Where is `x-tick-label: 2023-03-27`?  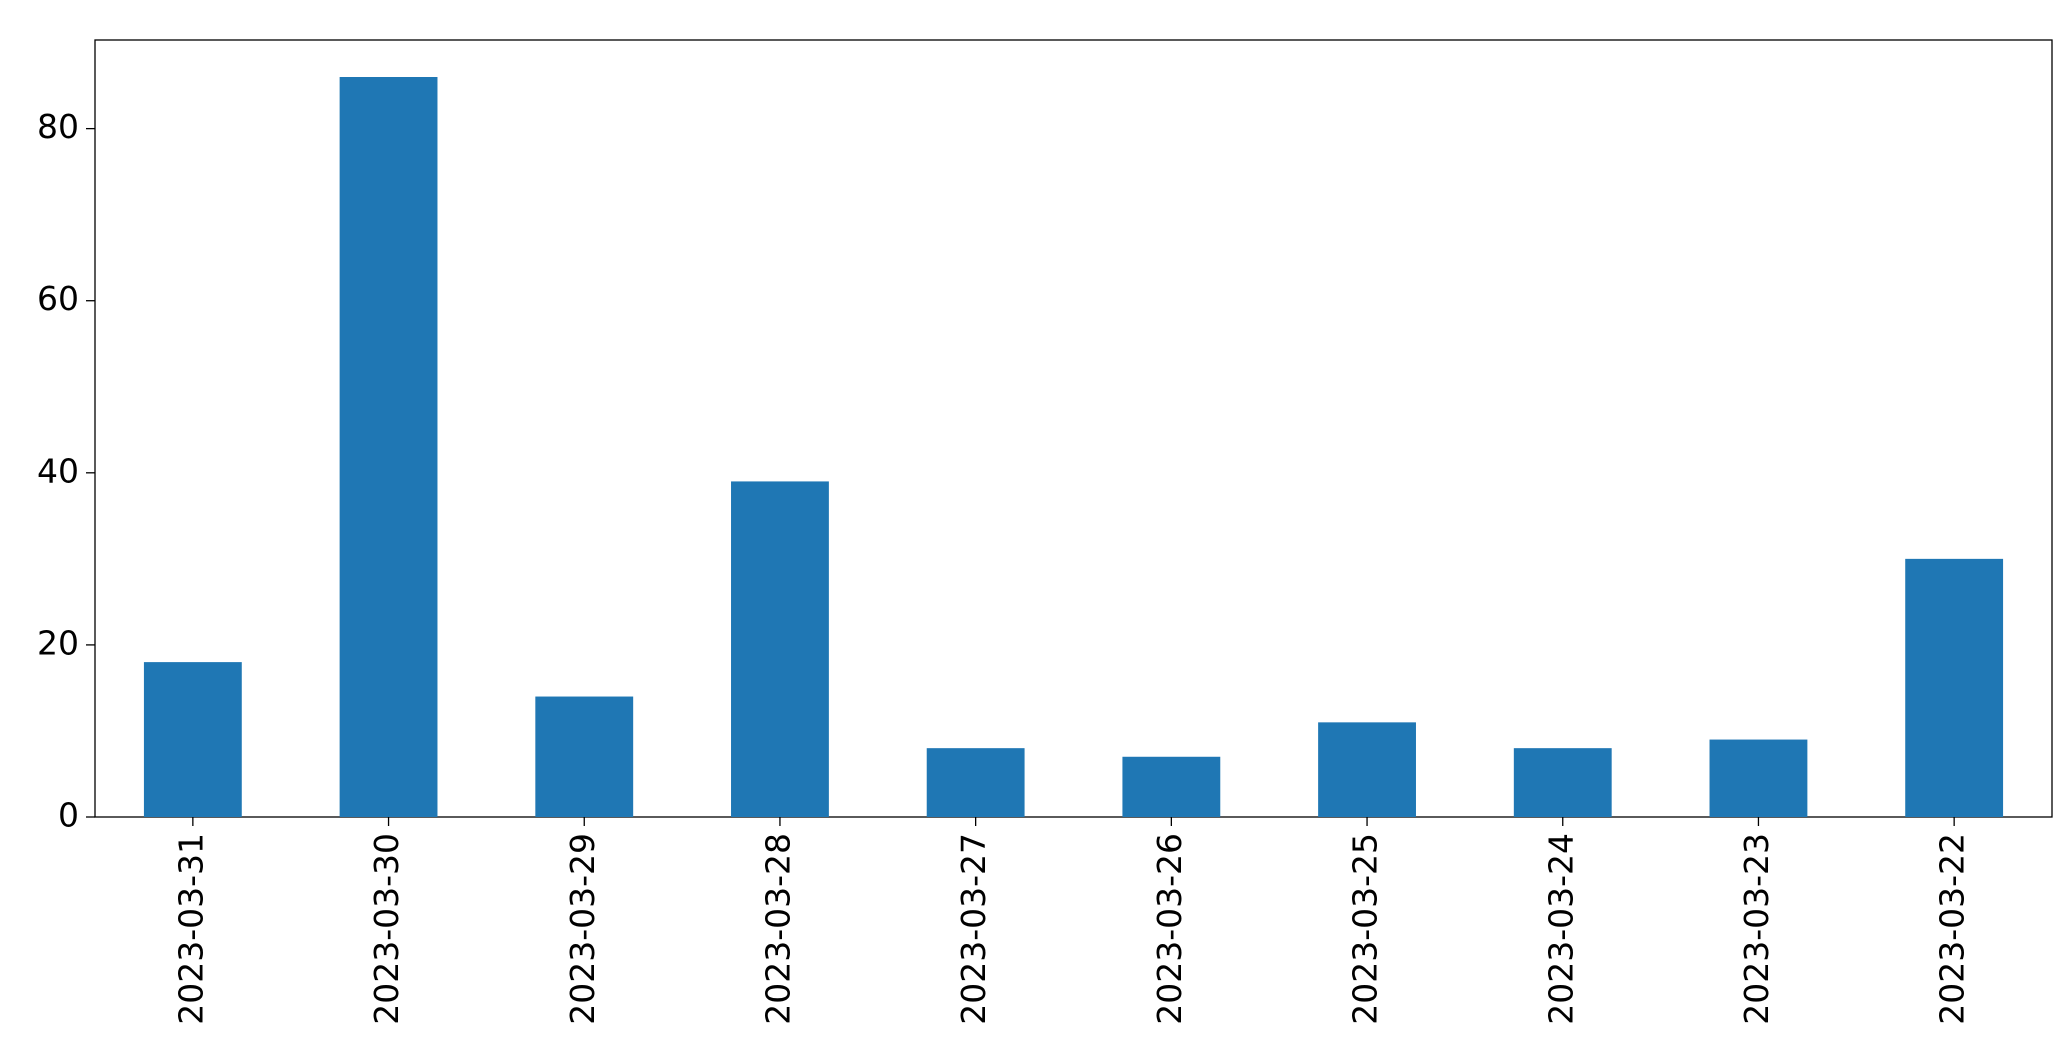
x-tick-label: 2023-03-27 is located at coordinates (973, 929).